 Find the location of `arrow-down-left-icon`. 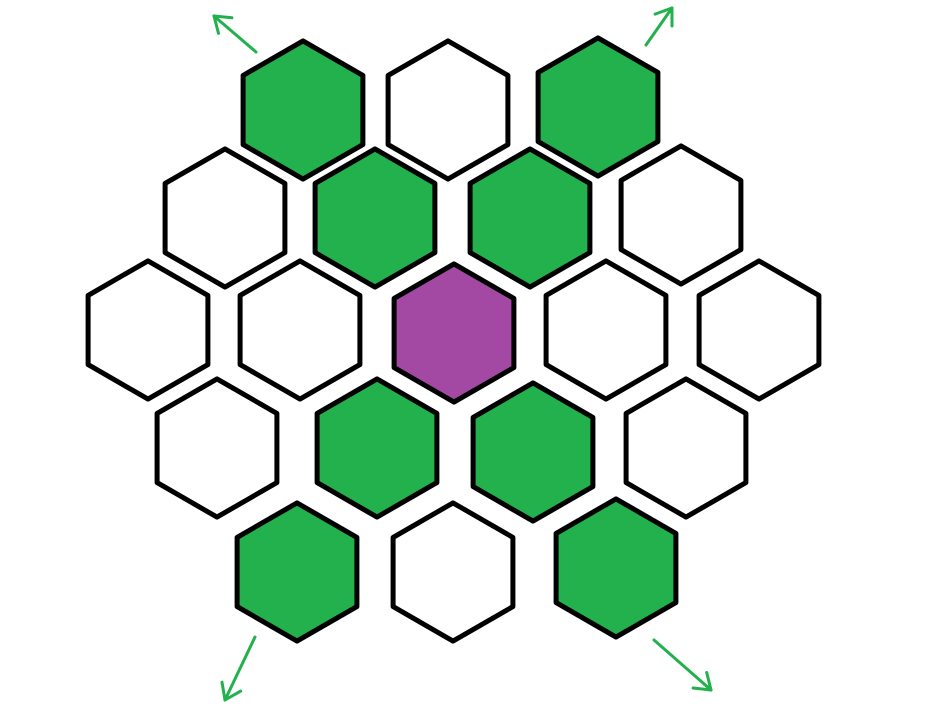

arrow-down-left-icon is located at coordinates (238, 668).